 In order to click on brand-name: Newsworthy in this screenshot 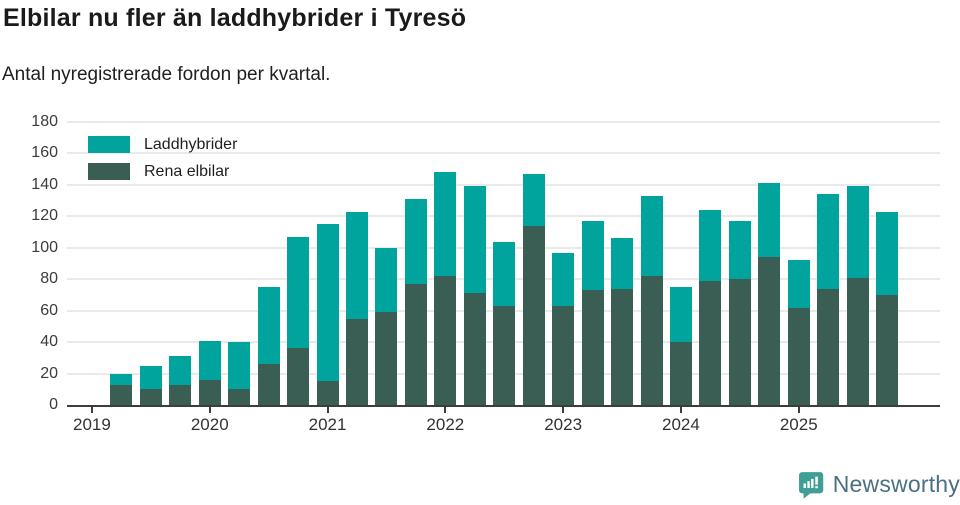, I will do `click(896, 484)`.